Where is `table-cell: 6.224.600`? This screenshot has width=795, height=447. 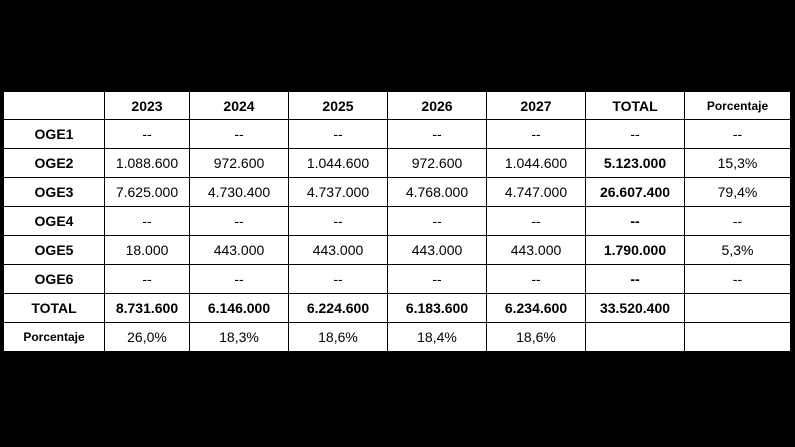 table-cell: 6.224.600 is located at coordinates (338, 308).